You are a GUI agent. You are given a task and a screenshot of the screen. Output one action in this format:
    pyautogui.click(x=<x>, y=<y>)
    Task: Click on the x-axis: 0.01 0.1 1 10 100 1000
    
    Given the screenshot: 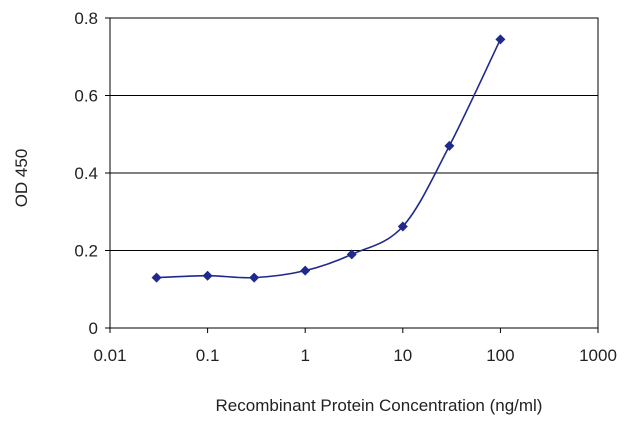 What is the action you would take?
    pyautogui.click(x=355, y=346)
    